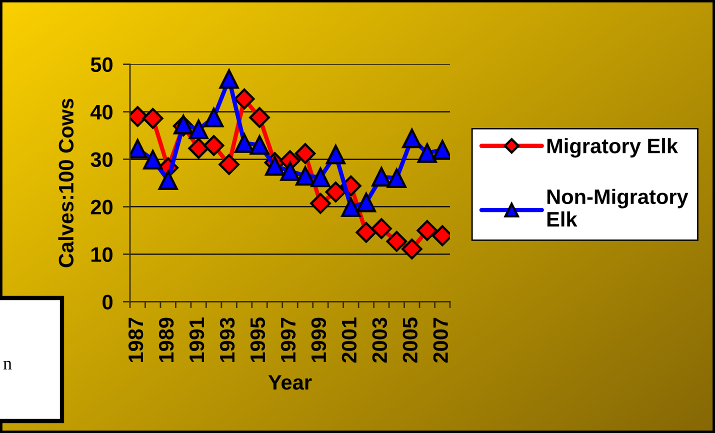 Image resolution: width=715 pixels, height=433 pixels. What do you see at coordinates (196, 340) in the screenshot?
I see `x-tick-label: 1991` at bounding box center [196, 340].